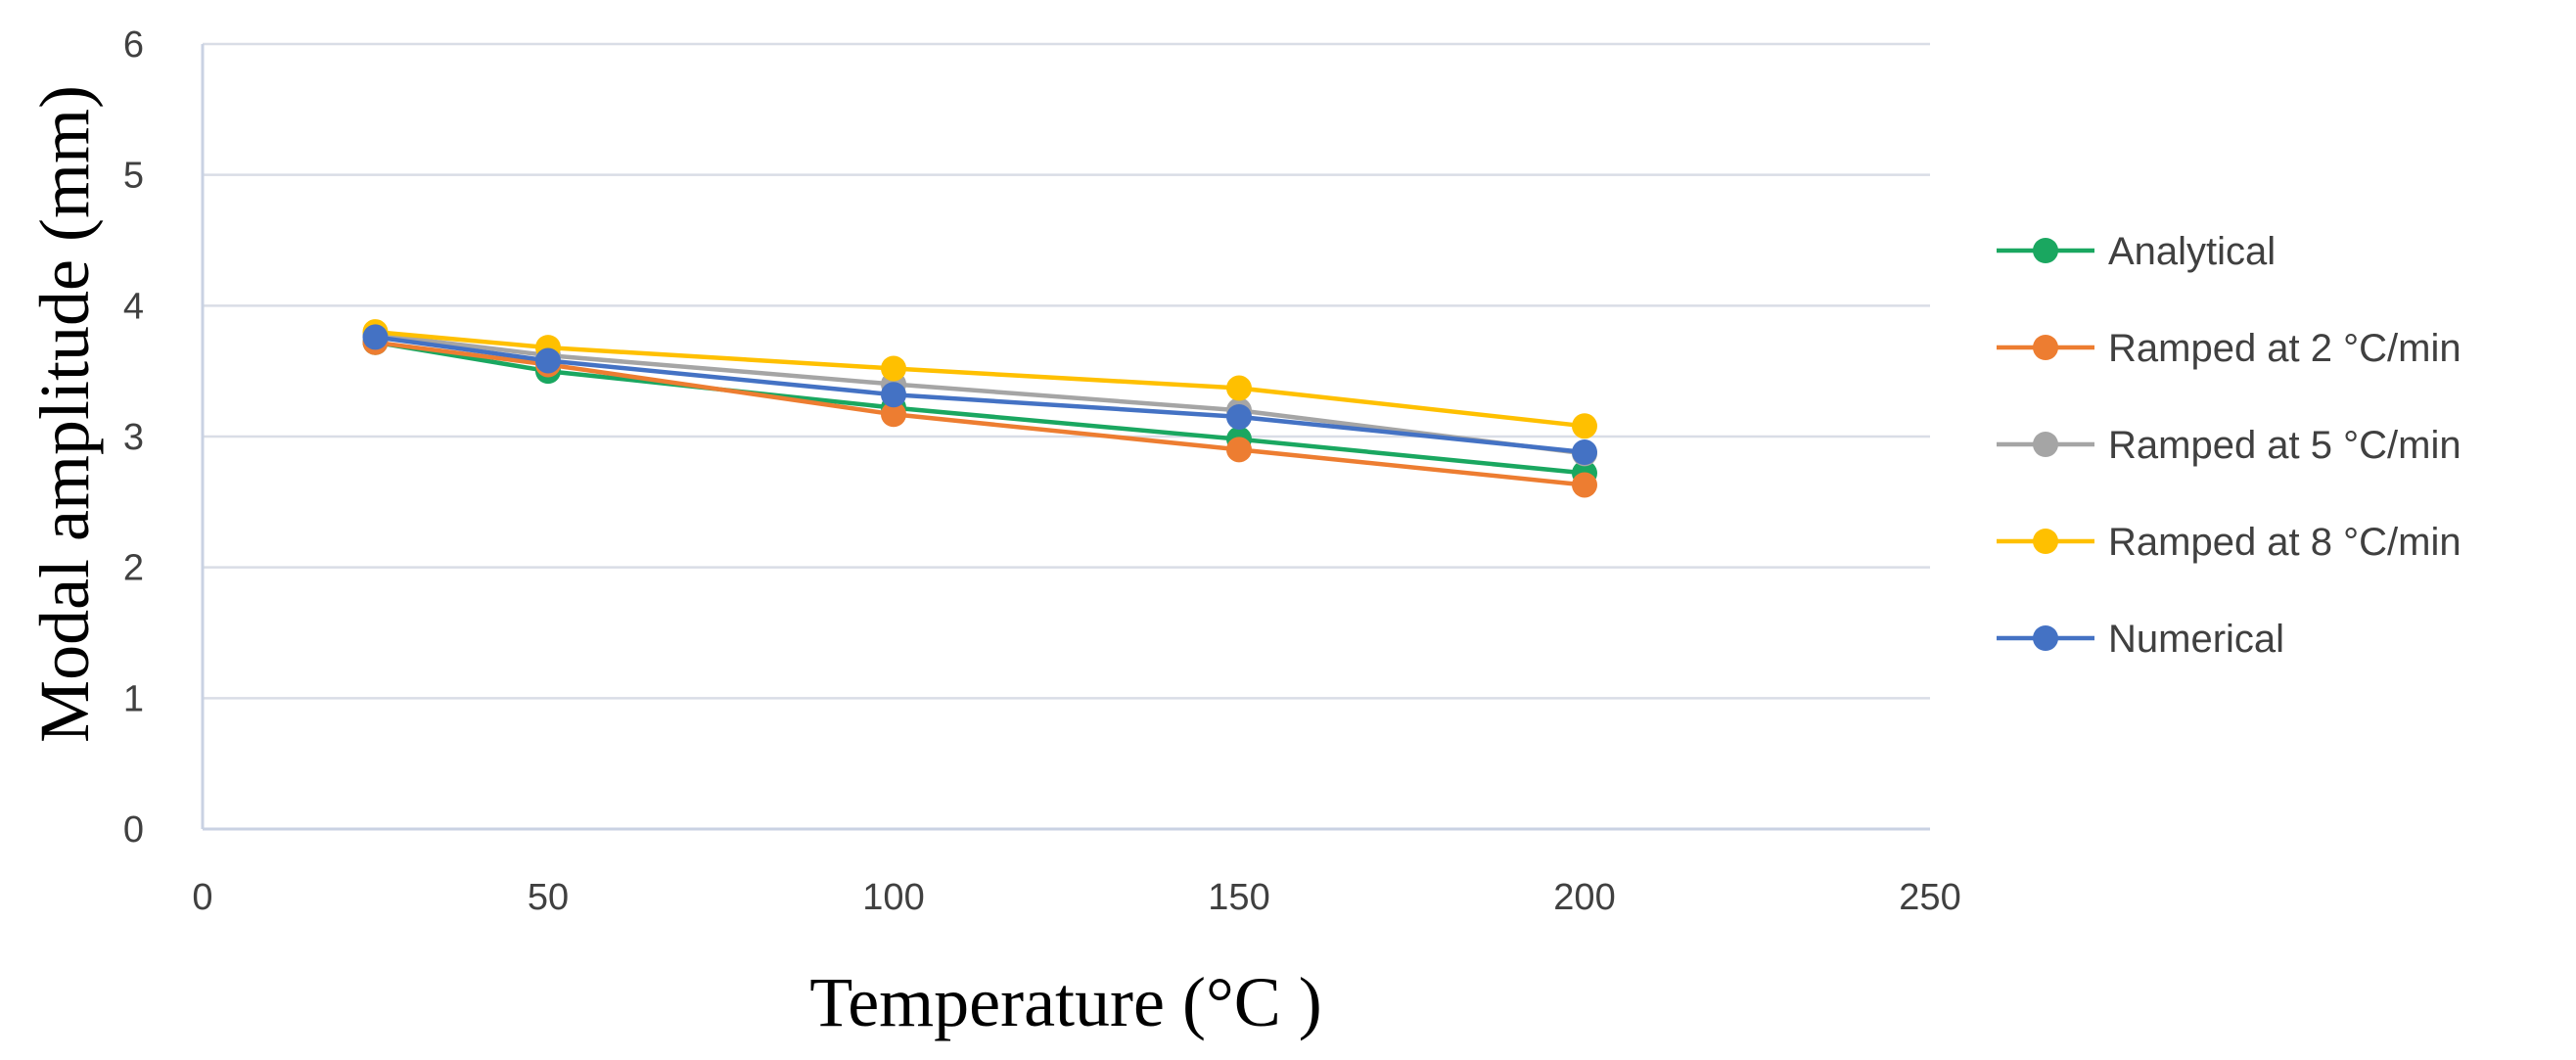 Image resolution: width=2576 pixels, height=1060 pixels. I want to click on y-tick-label: 4, so click(134, 306).